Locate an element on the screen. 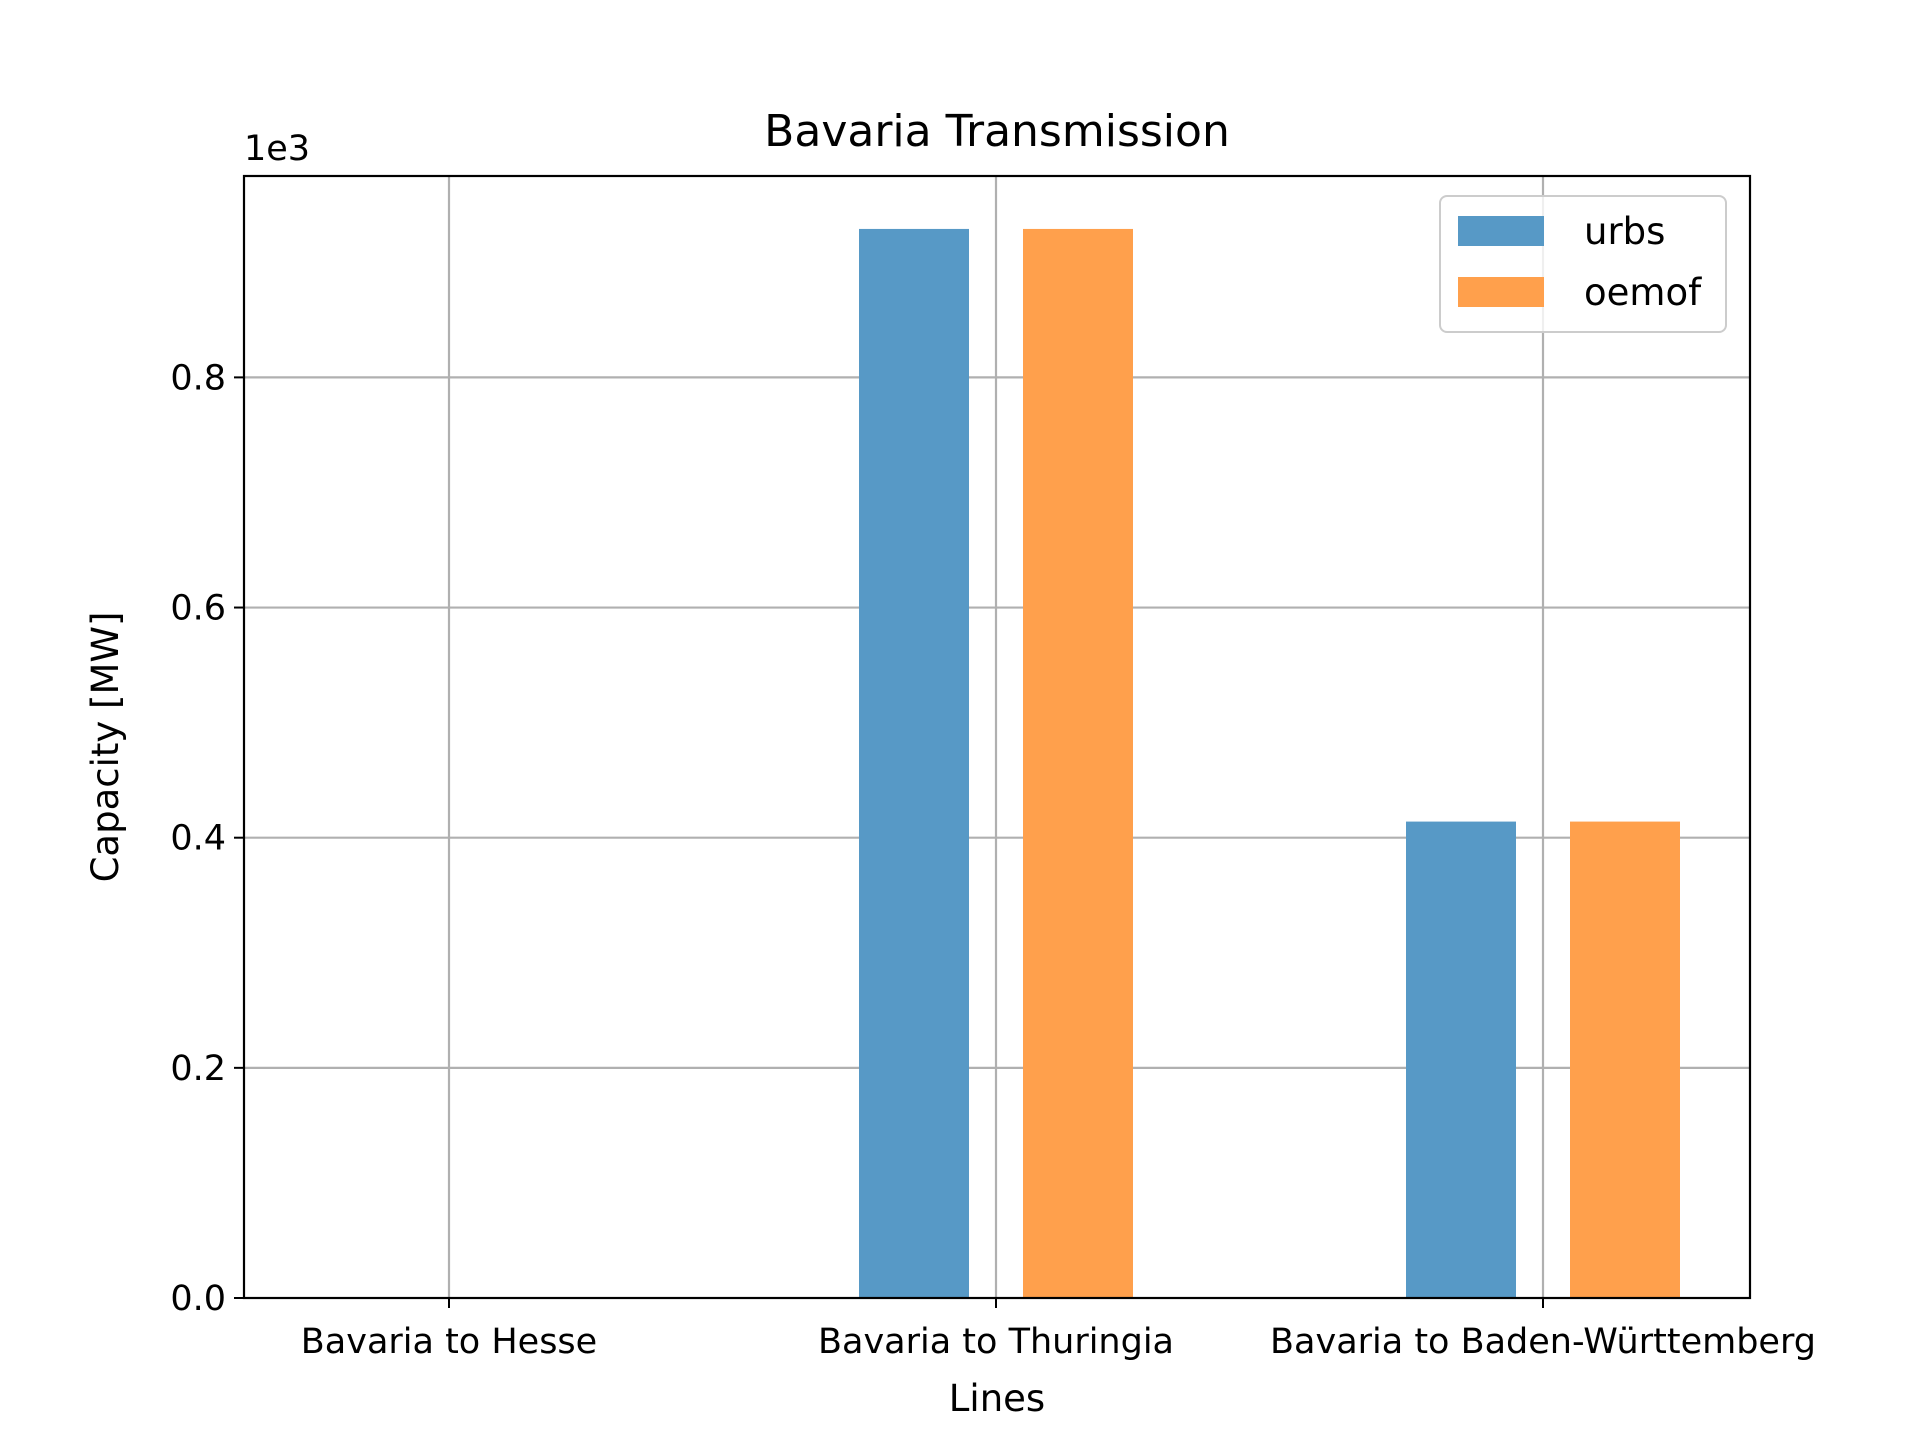 The image size is (1920, 1440). y-axis-offset-label: 1e3 is located at coordinates (277, 149).